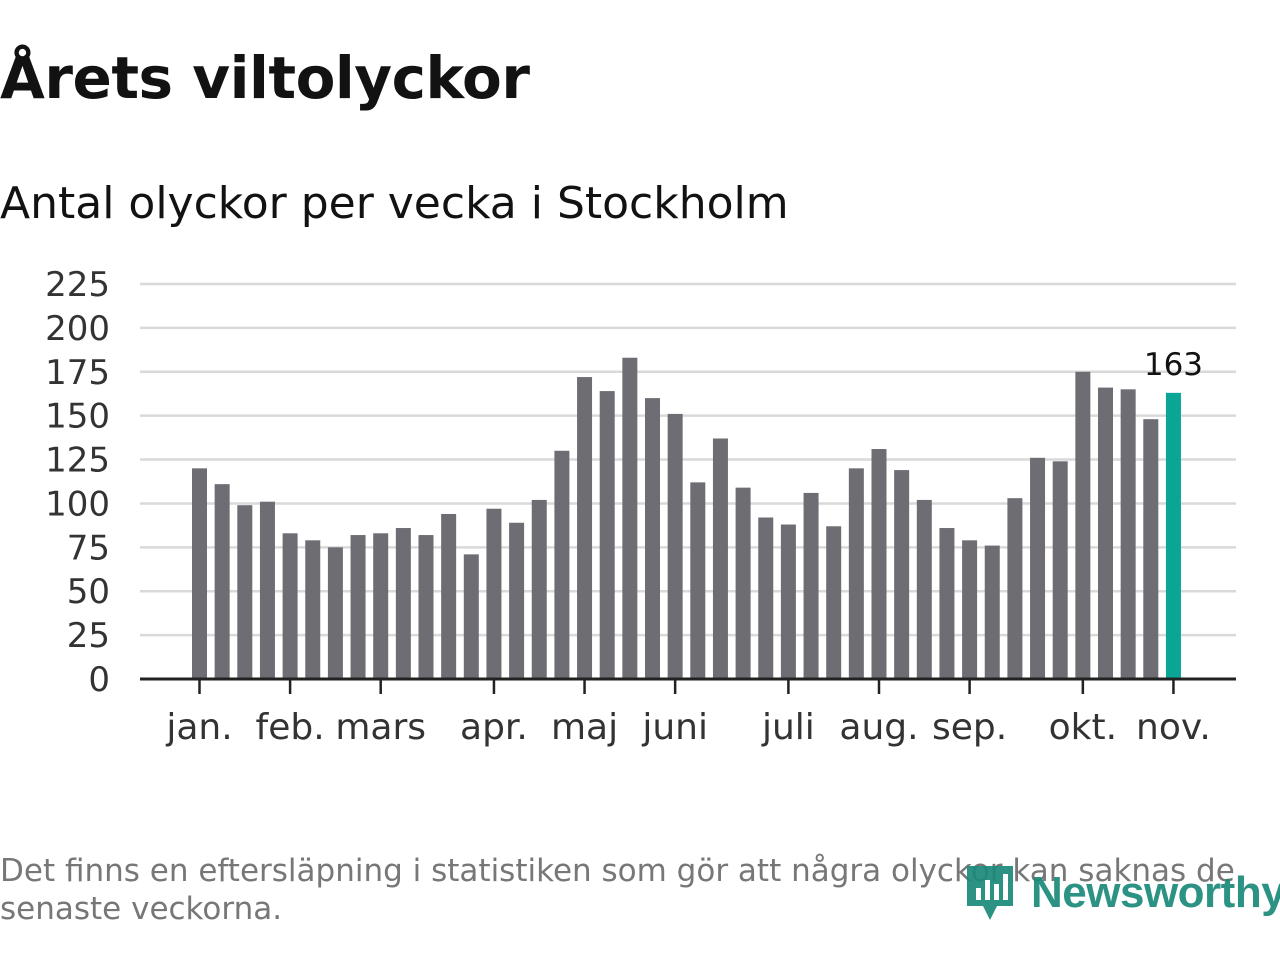  Describe the element at coordinates (584, 727) in the screenshot. I see `x-tick-label: maj` at that location.